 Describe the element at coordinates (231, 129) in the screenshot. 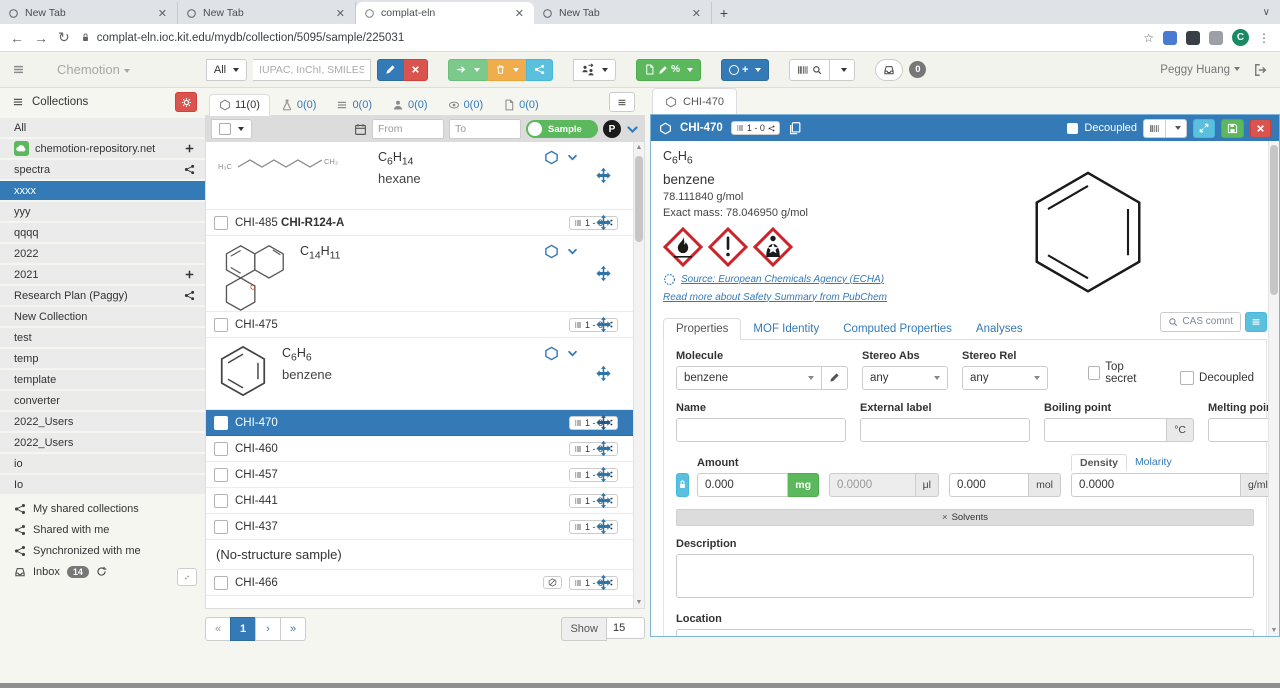

I see `select-all-dropdown` at that location.